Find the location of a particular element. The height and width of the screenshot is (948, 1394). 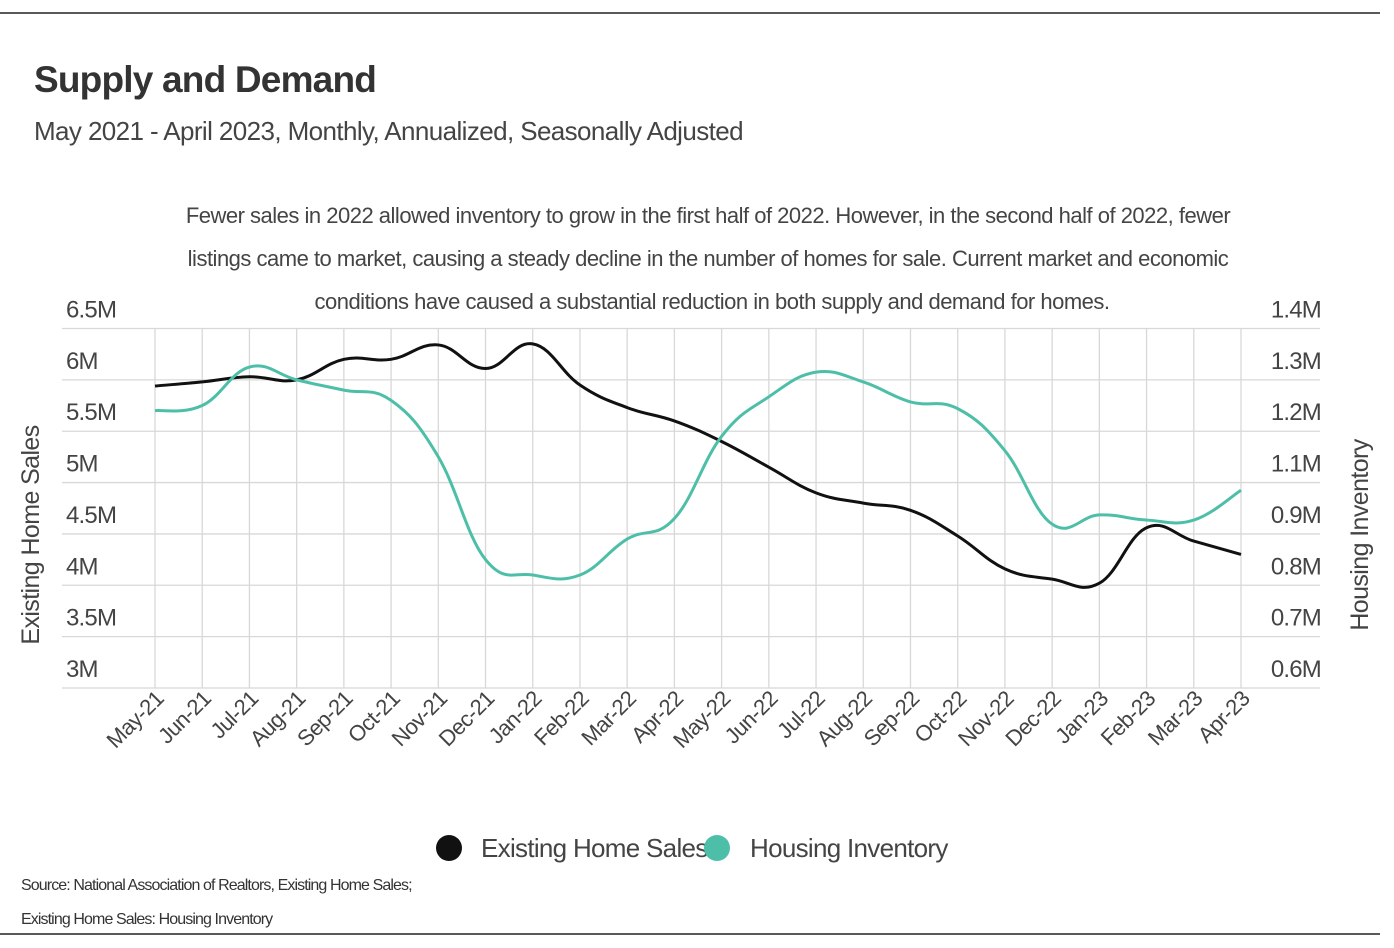

right-tick-label: 0.8M is located at coordinates (1296, 566).